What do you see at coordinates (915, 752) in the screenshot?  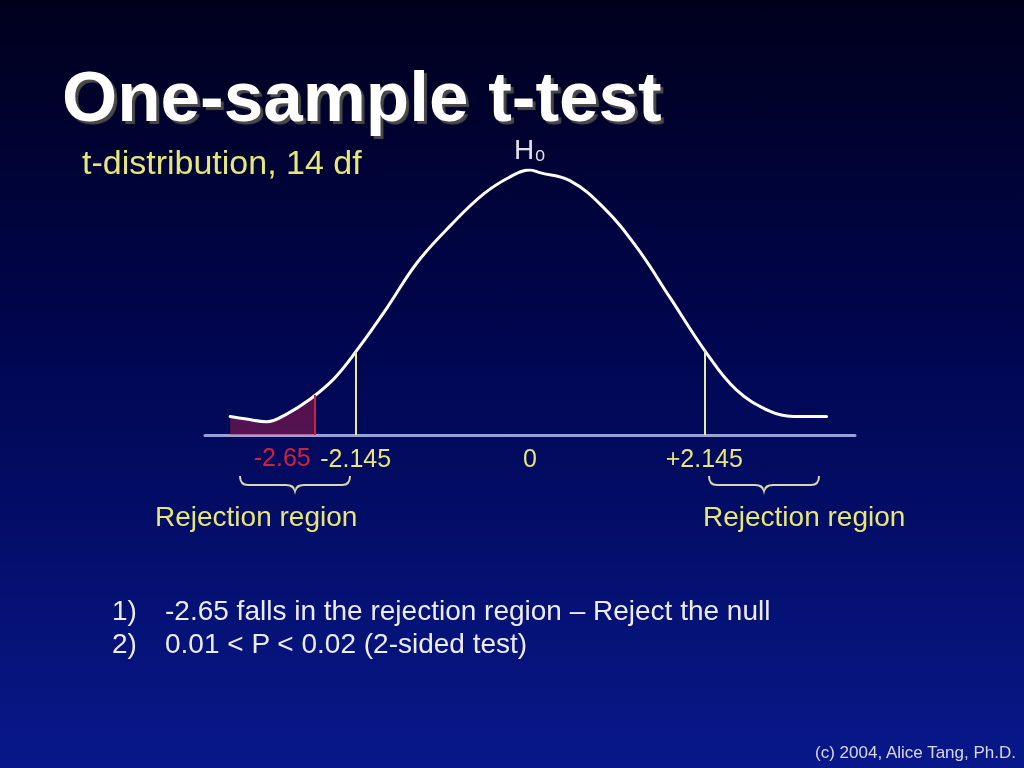 I see `text: (c) 2004, Alice Tang, Ph.D.` at bounding box center [915, 752].